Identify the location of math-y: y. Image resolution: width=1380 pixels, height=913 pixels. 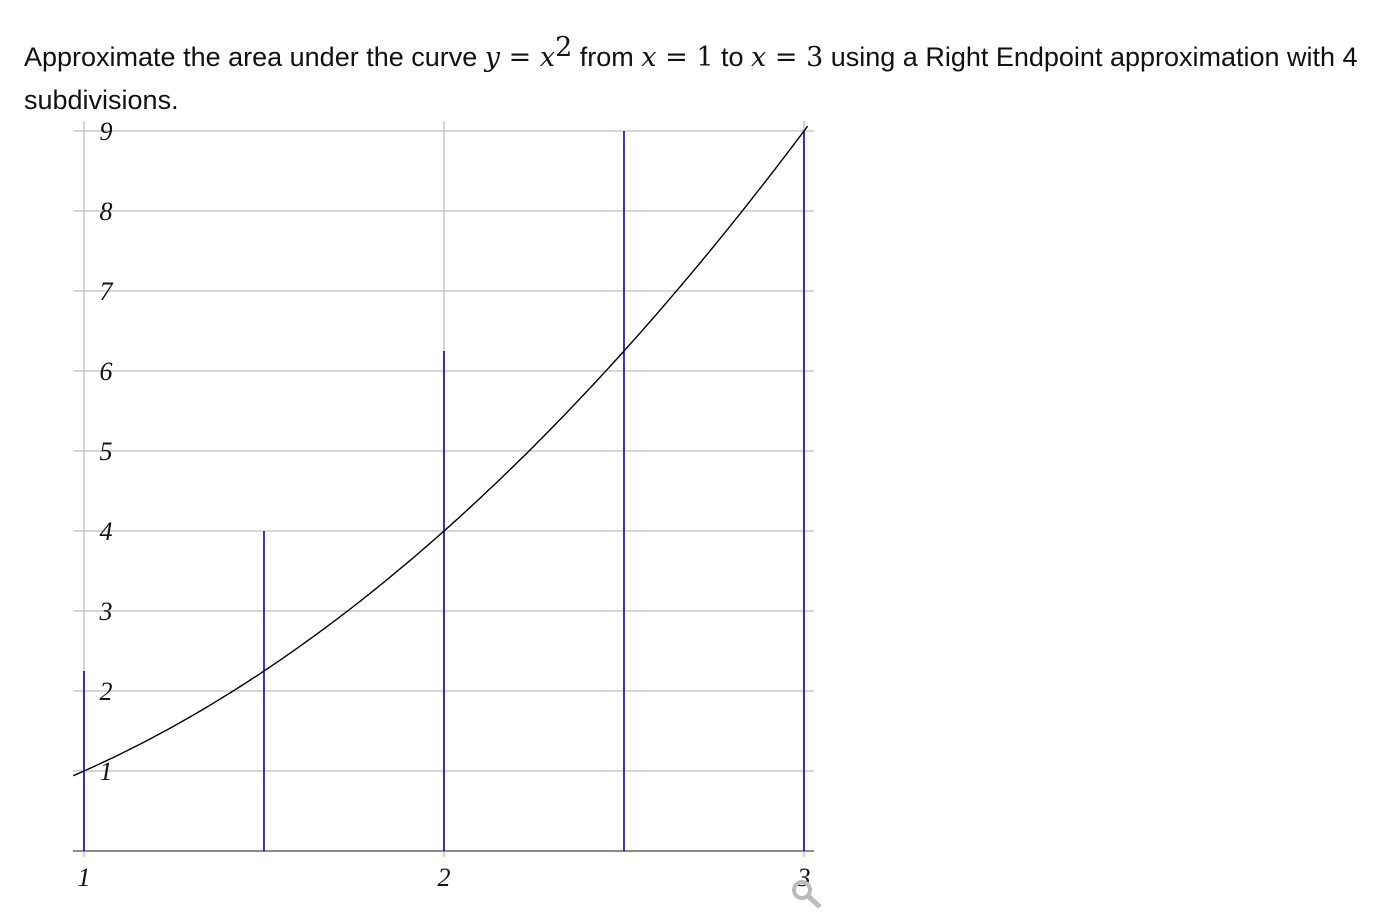
(492, 57).